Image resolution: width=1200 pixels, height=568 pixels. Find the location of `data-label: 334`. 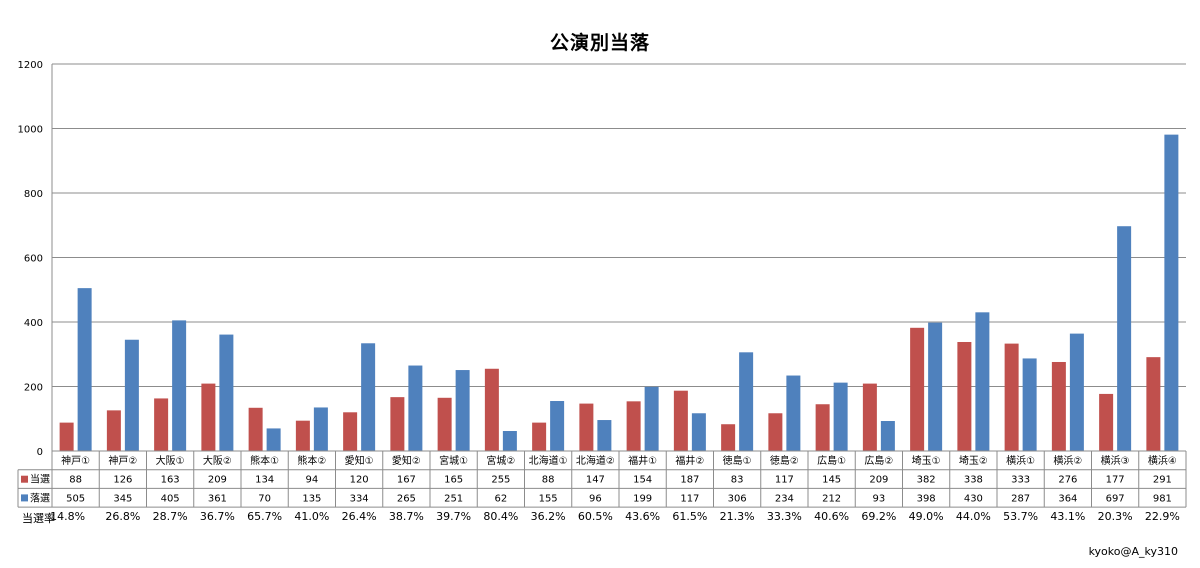

data-label: 334 is located at coordinates (359, 498).